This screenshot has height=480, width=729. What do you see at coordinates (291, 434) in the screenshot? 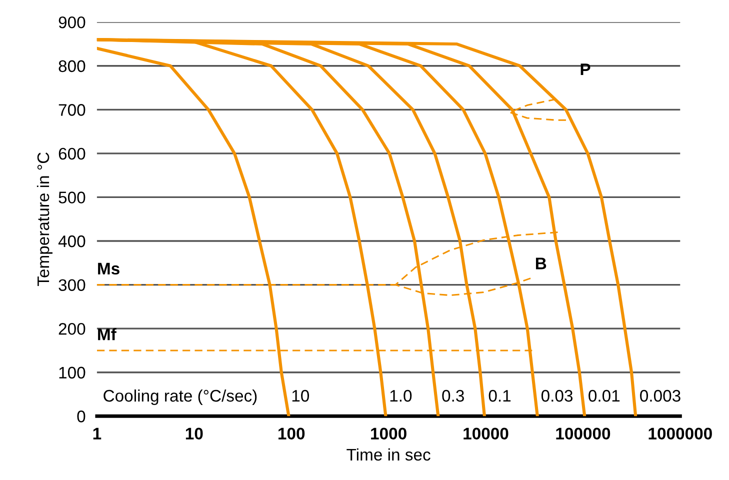
I see `x-tick-label: 100` at bounding box center [291, 434].